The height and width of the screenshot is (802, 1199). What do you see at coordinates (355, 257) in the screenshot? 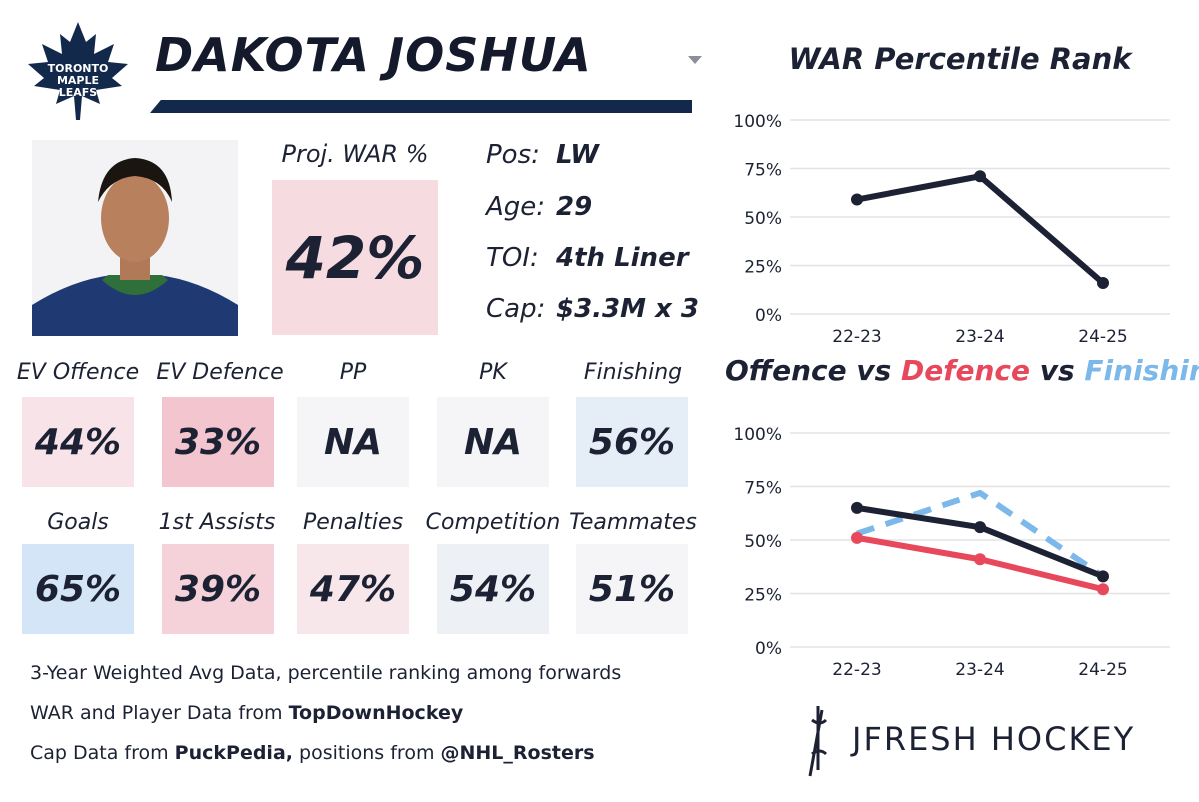
I see `proj-war-value: 42%` at bounding box center [355, 257].